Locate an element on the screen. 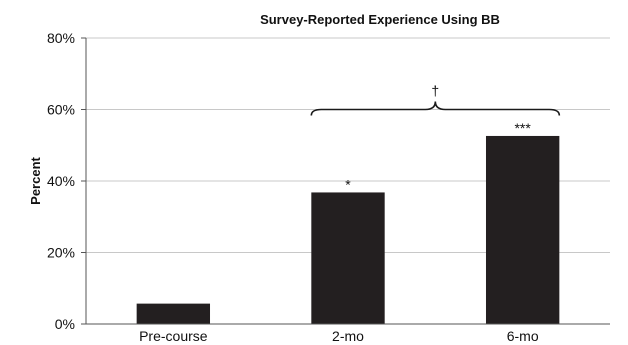 This screenshot has width=628, height=345. significance-annotations: ****† is located at coordinates (435, 137).